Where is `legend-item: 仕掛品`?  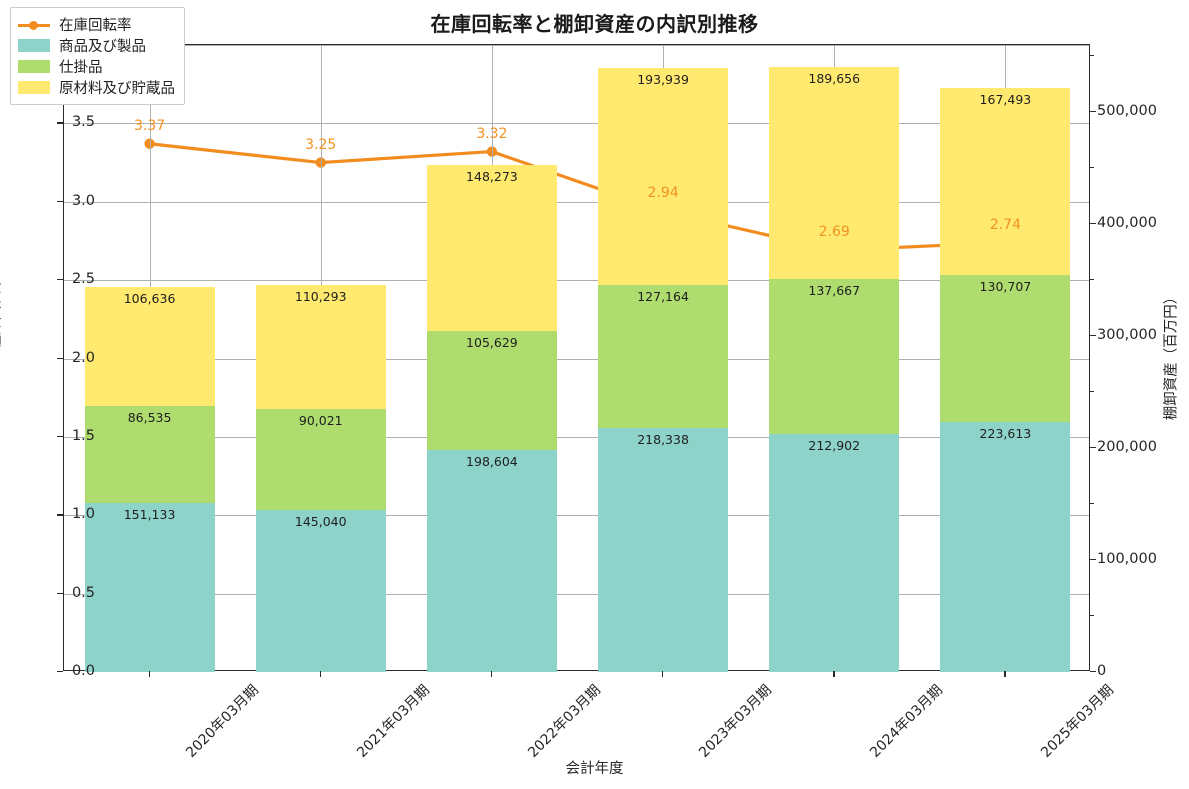
legend-item: 仕掛品 is located at coordinates (96, 66).